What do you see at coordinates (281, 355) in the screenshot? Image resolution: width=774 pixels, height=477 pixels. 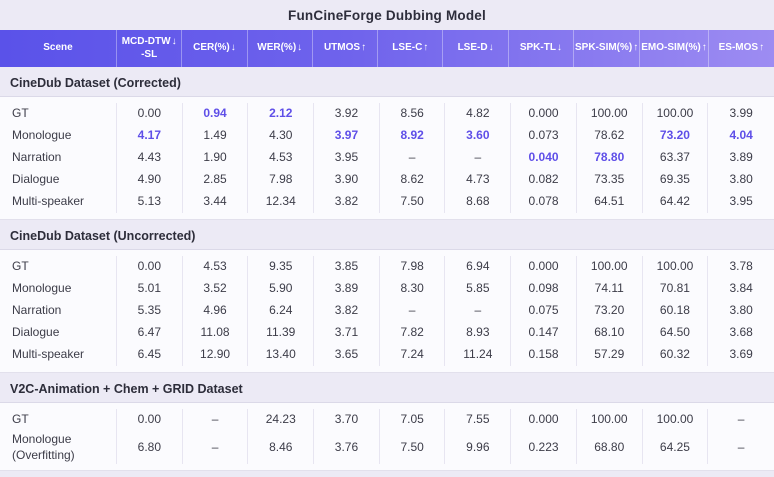 I see `value-cell: 13.40` at bounding box center [281, 355].